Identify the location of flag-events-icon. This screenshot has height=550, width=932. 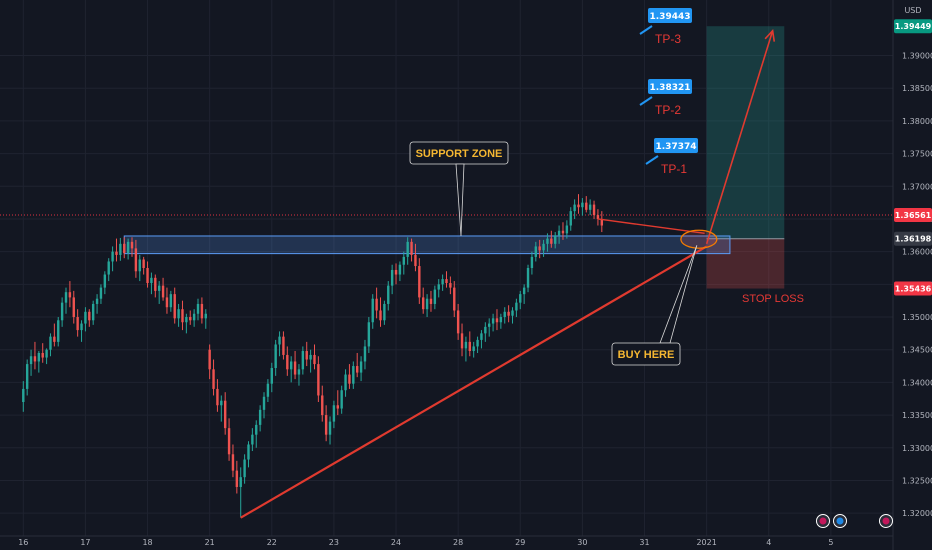
(823, 521).